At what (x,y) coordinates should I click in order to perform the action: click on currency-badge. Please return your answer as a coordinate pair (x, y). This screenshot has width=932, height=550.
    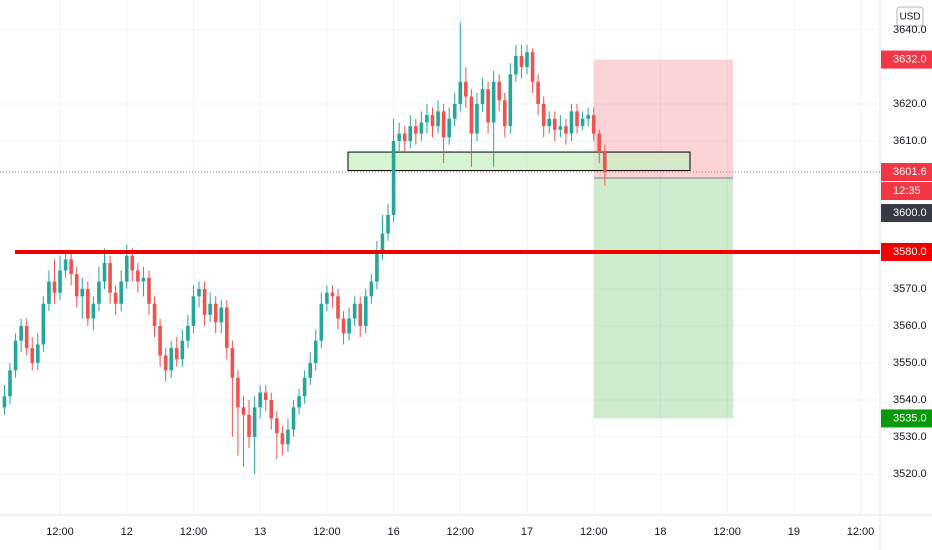
    Looking at the image, I should click on (910, 16).